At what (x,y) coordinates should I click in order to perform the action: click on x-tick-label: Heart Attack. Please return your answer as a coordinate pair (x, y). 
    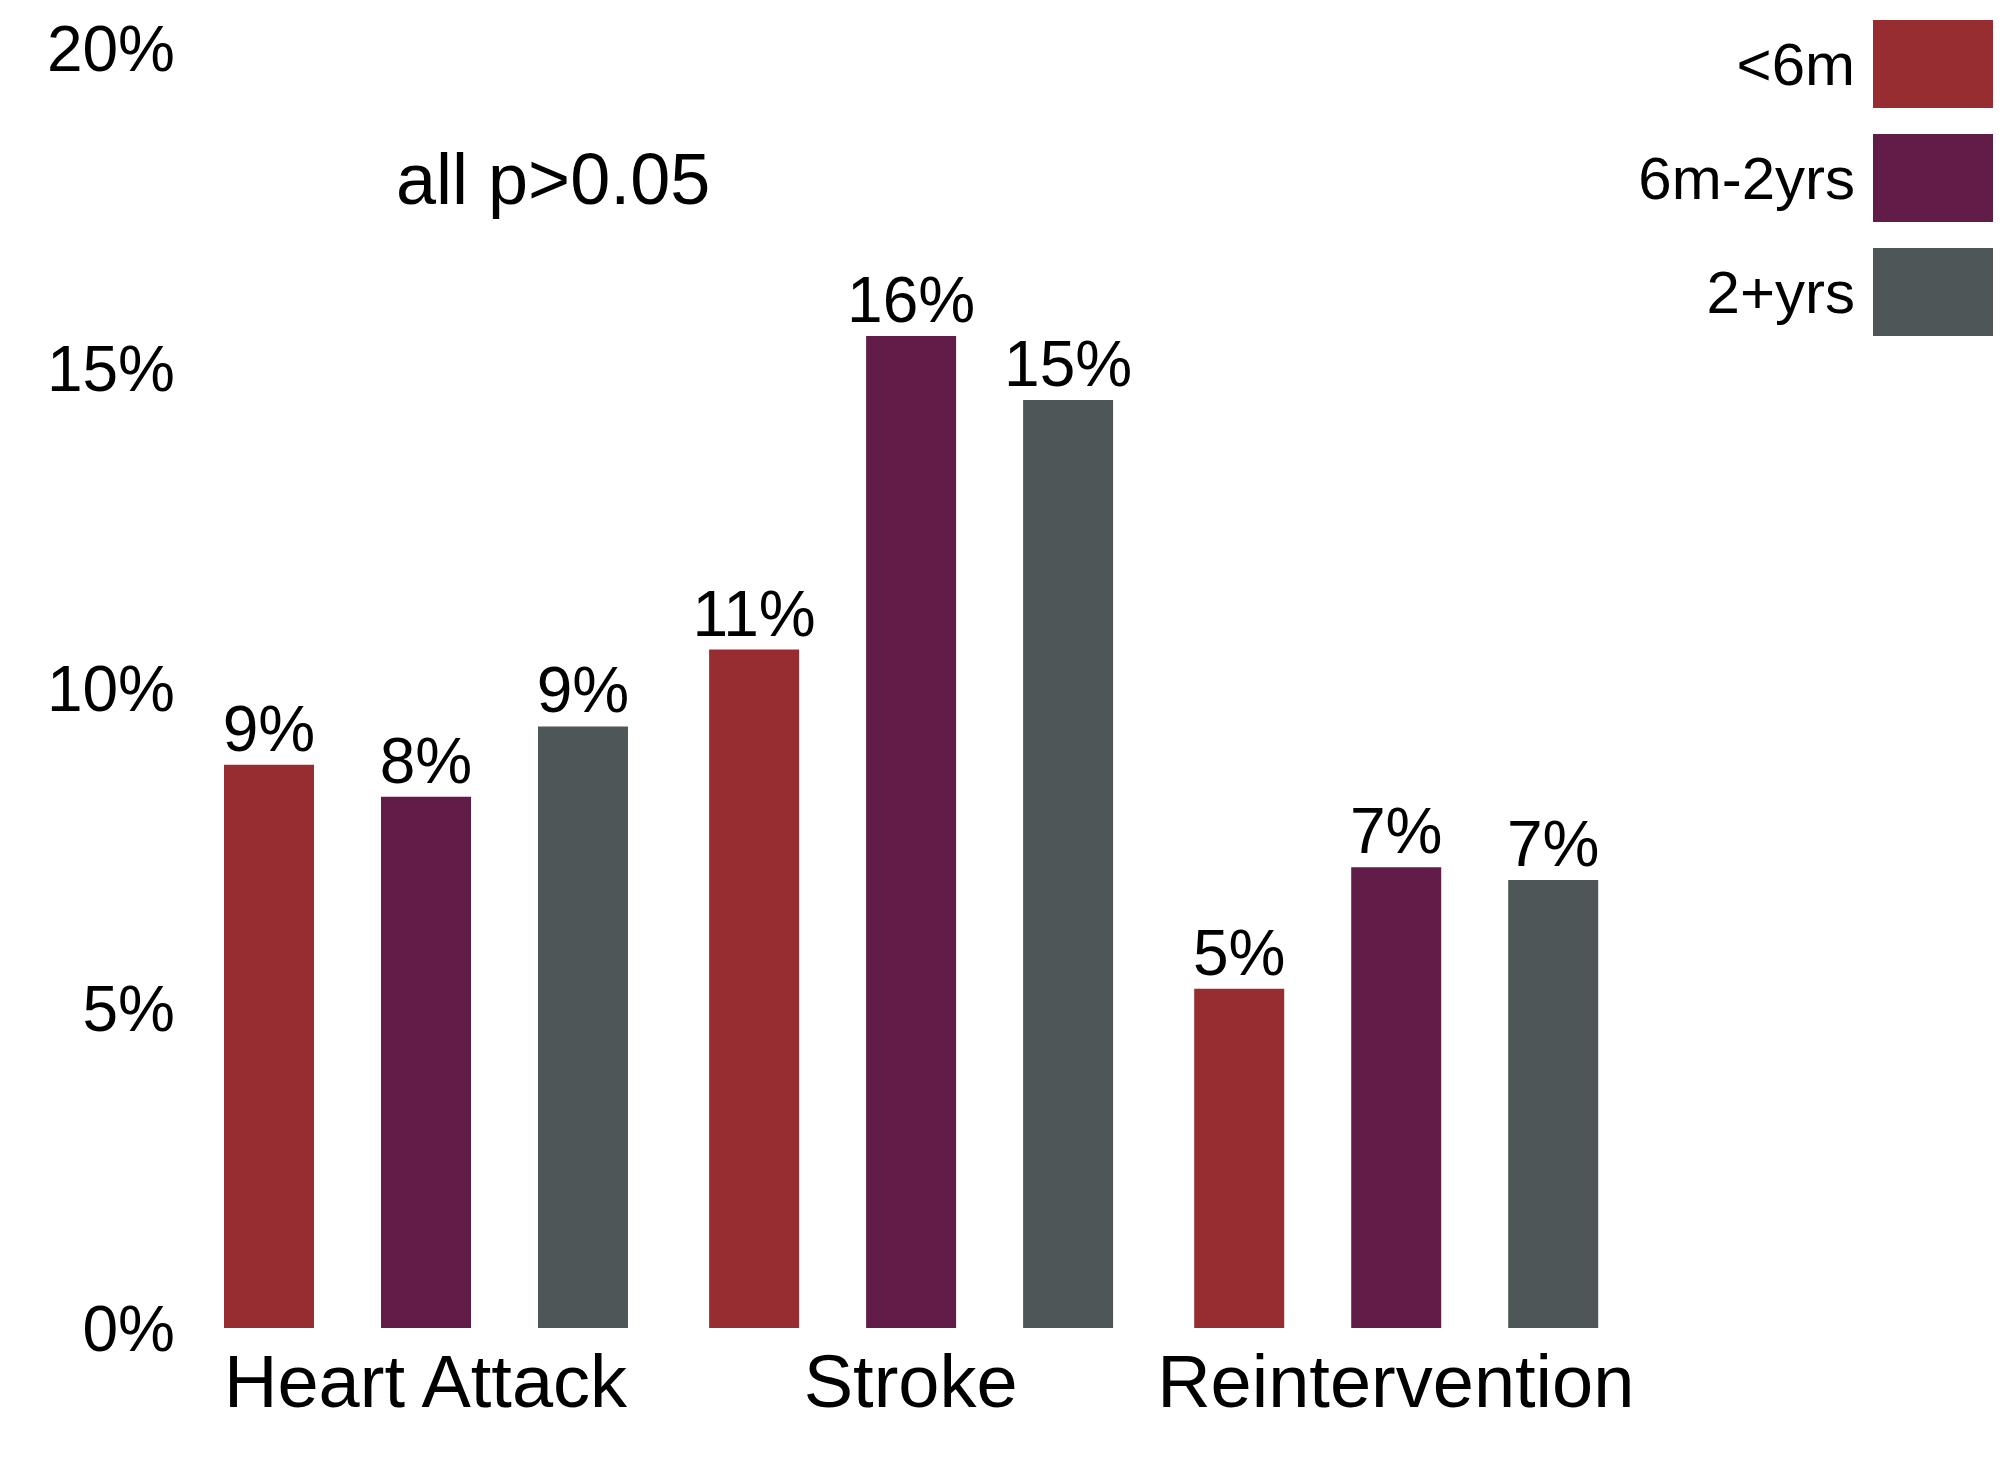
    Looking at the image, I should click on (426, 1381).